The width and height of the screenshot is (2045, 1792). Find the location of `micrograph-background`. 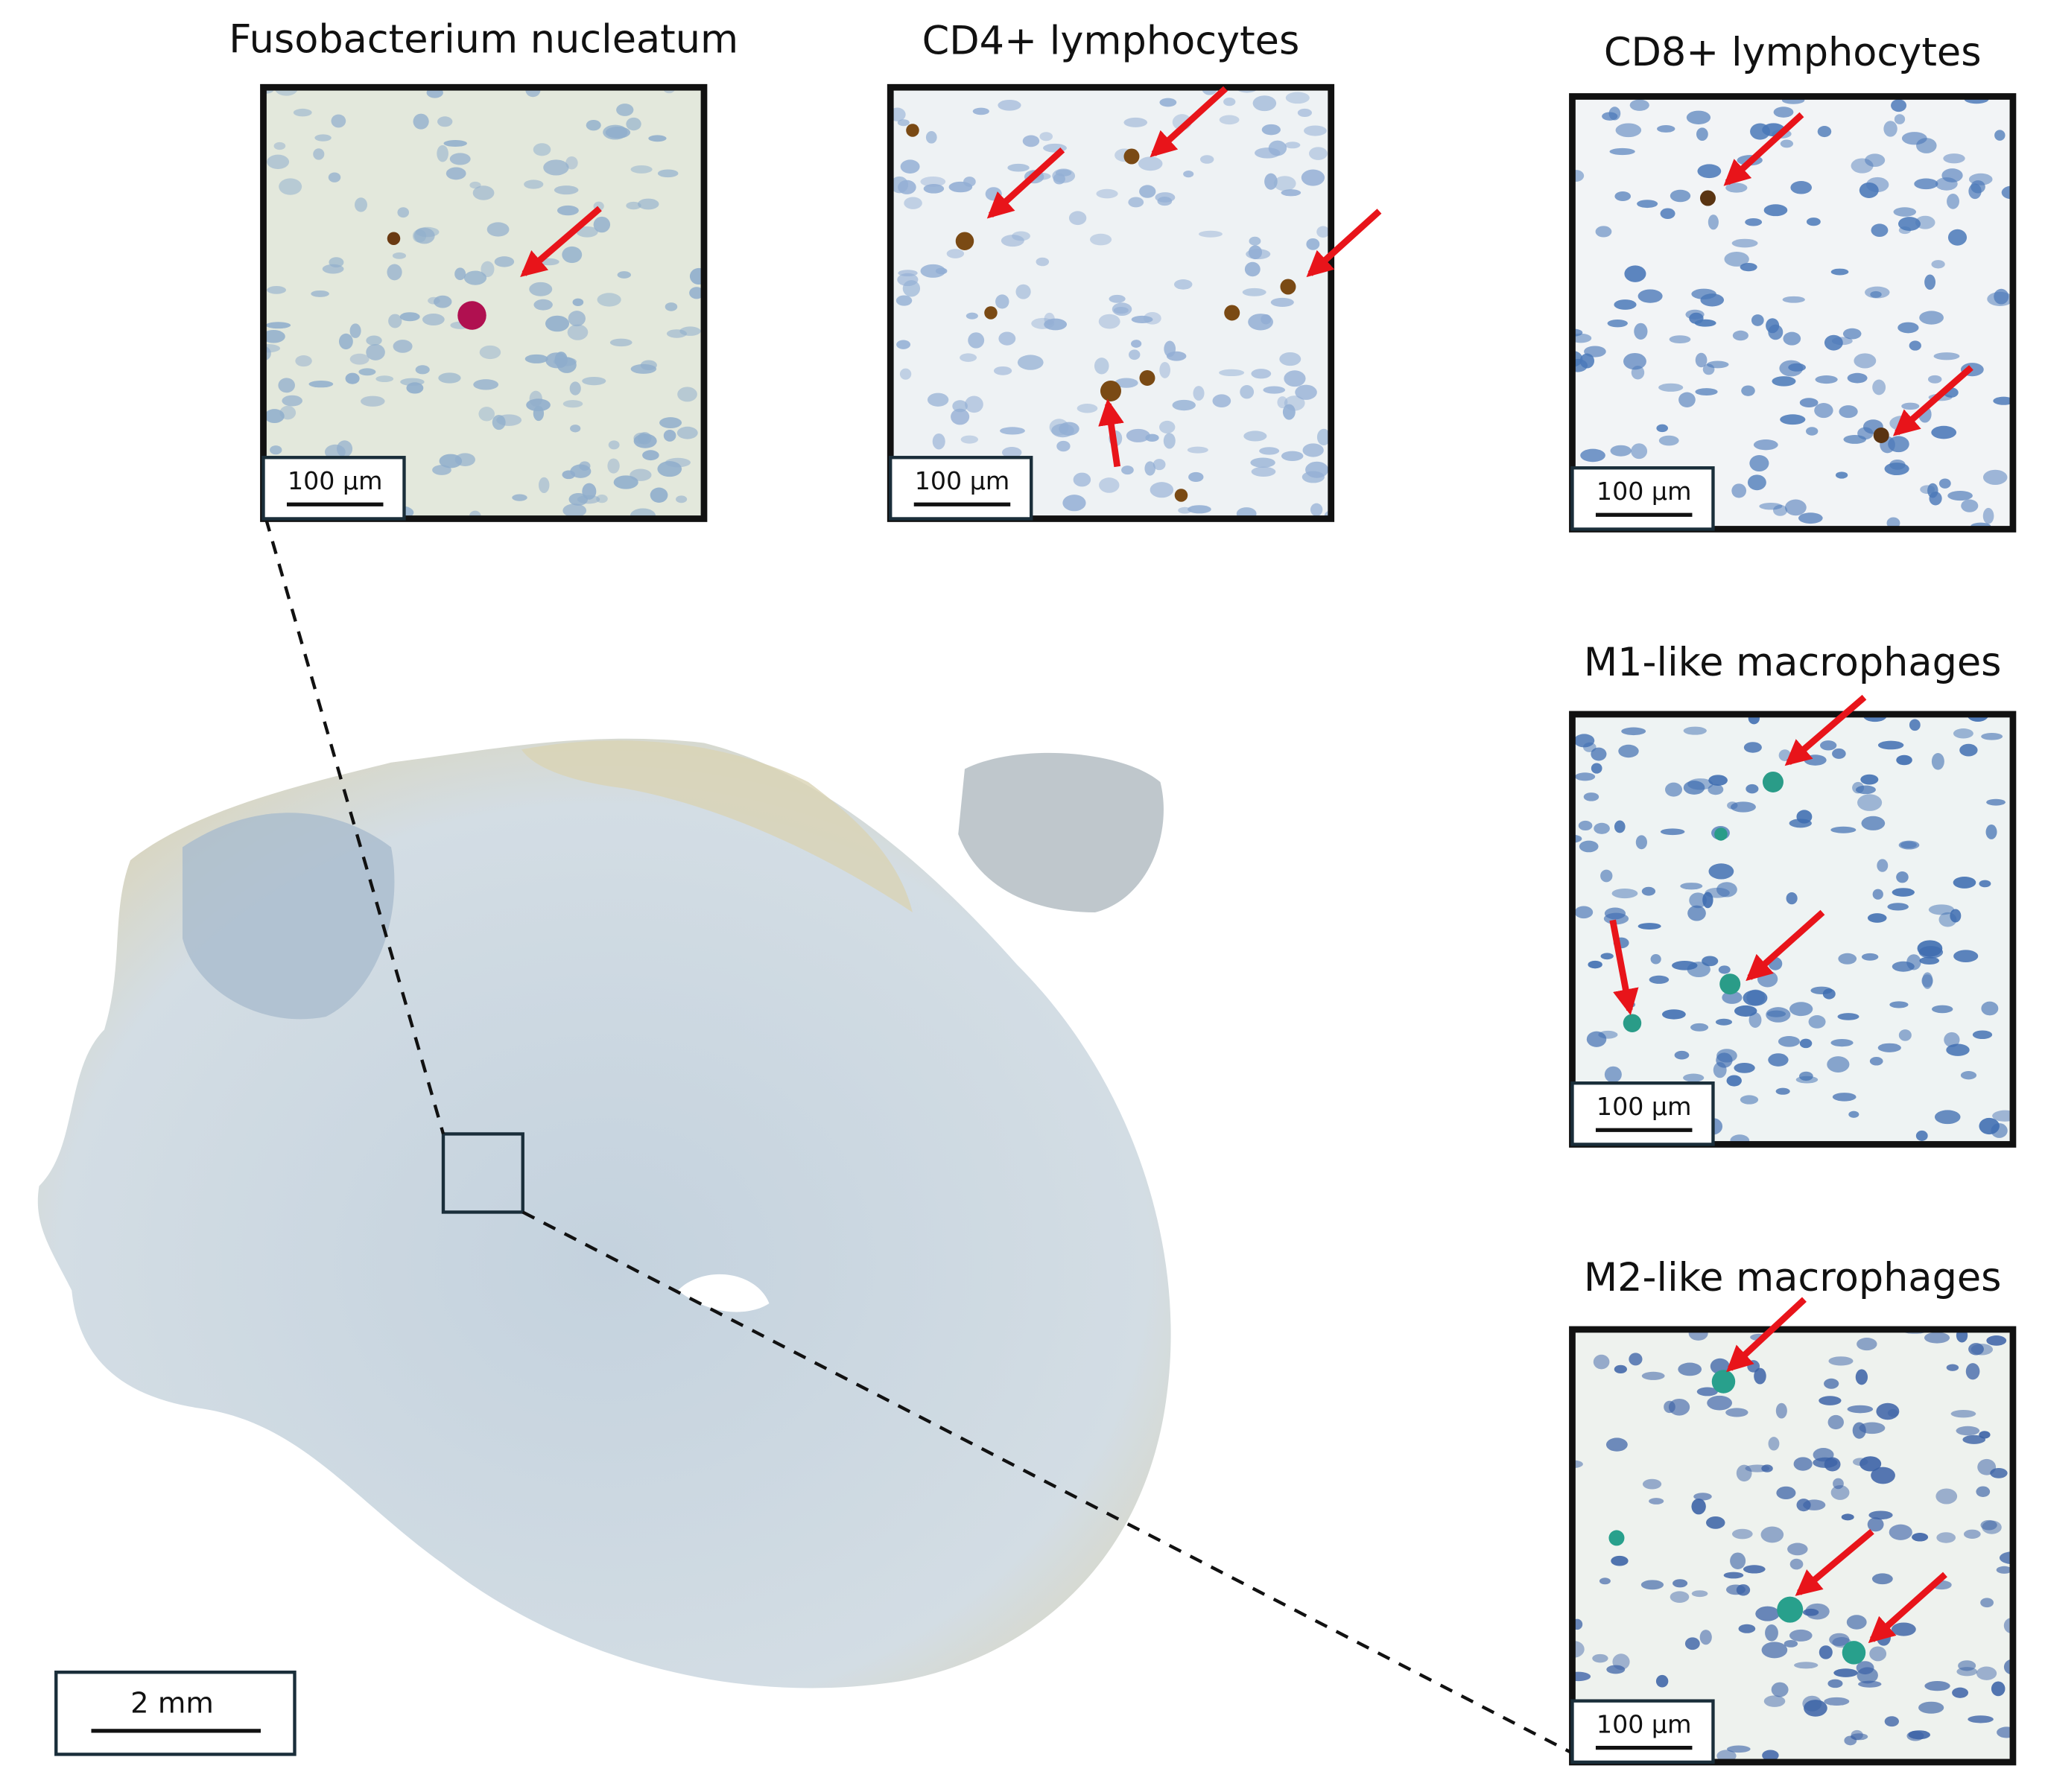

micrograph-background is located at coordinates (1792, 930).